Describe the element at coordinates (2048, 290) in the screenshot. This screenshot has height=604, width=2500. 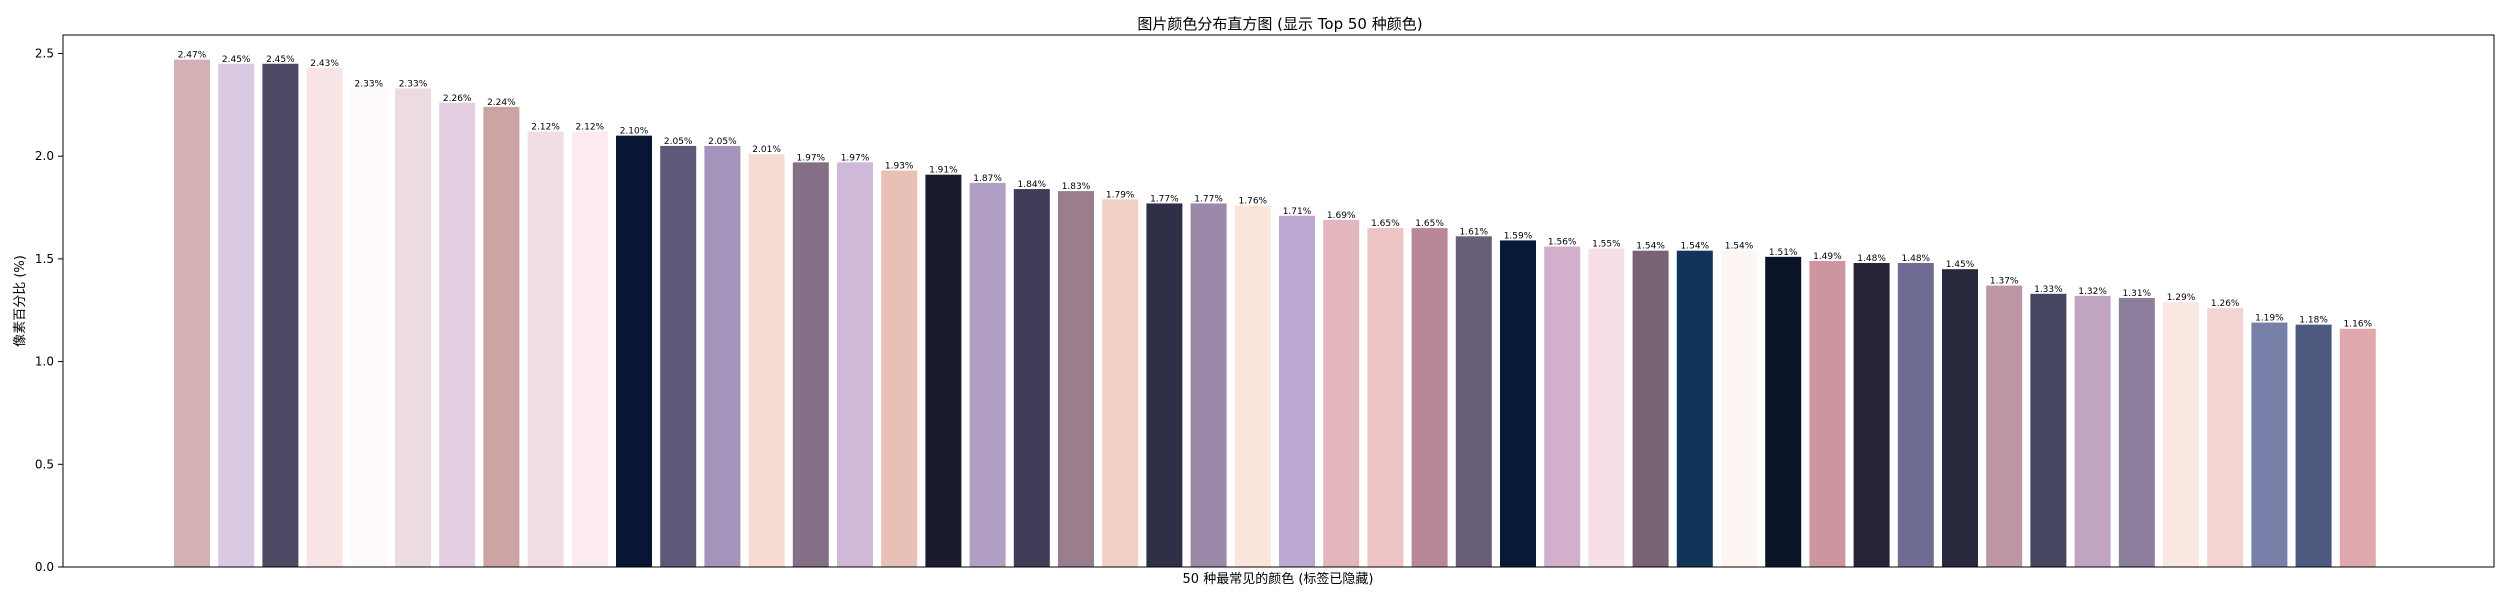
I see `bar-value-label: 1.33%` at that location.